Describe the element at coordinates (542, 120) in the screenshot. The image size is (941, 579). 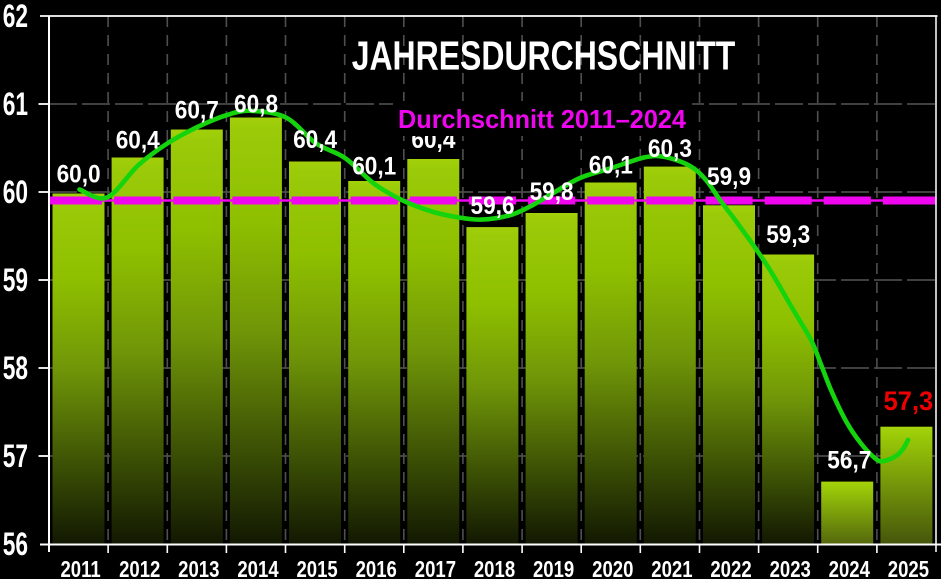
I see `svg-text: Durchschnitt 2011–2024` at that location.